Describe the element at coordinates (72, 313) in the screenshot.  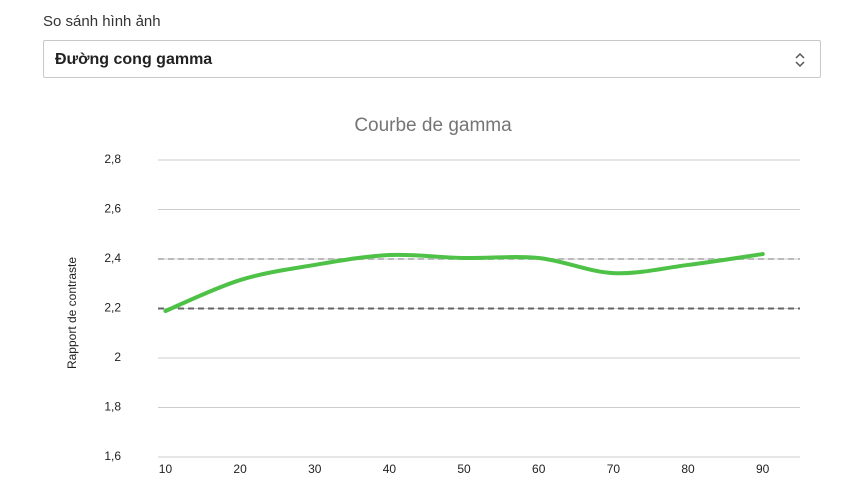
I see `y-axis-label: Rapport de contraste` at that location.